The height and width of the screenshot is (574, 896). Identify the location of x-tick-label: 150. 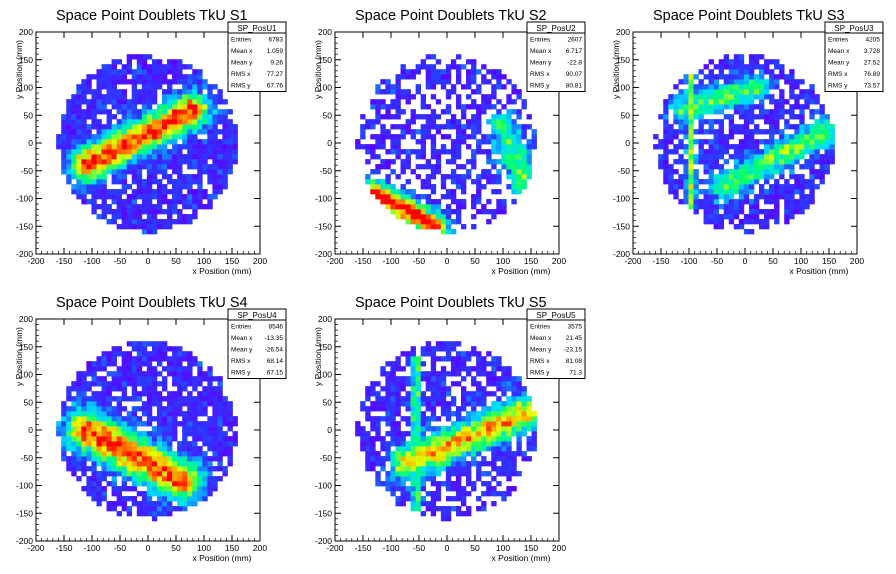
(531, 548).